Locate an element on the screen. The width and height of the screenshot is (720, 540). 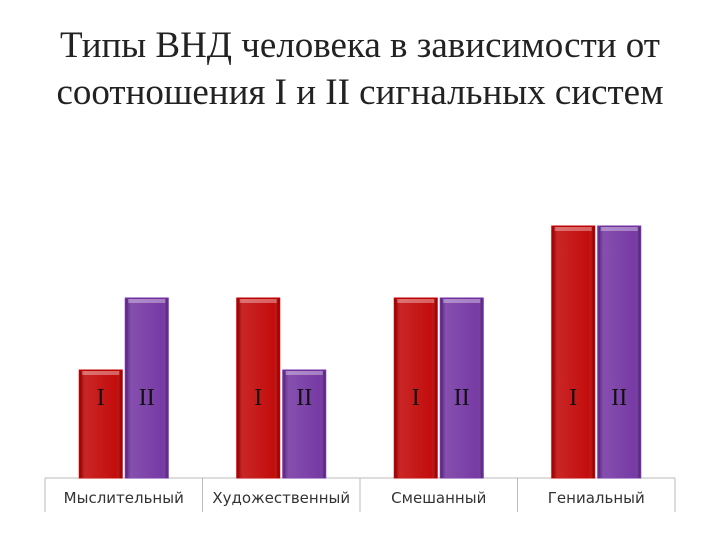
x-tick-label: Гениальный is located at coordinates (596, 498).